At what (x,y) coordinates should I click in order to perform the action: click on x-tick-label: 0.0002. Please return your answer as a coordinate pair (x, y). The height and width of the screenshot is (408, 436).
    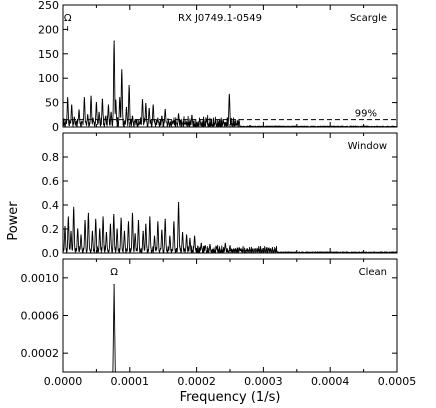
    Looking at the image, I should click on (196, 381).